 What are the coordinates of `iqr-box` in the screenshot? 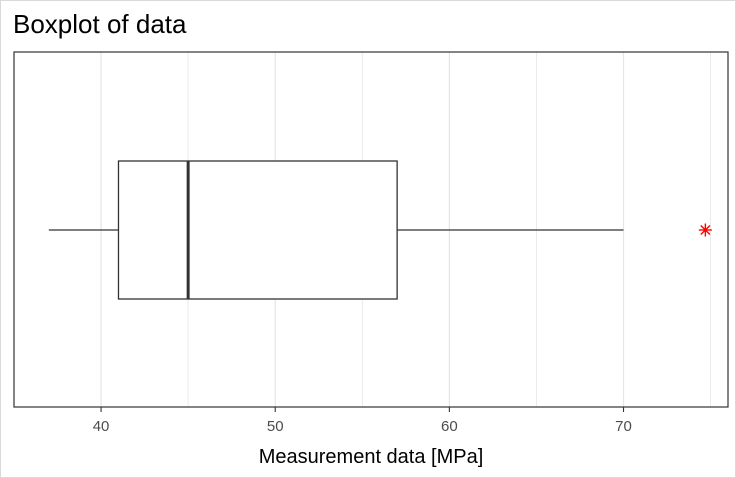 It's located at (257, 230).